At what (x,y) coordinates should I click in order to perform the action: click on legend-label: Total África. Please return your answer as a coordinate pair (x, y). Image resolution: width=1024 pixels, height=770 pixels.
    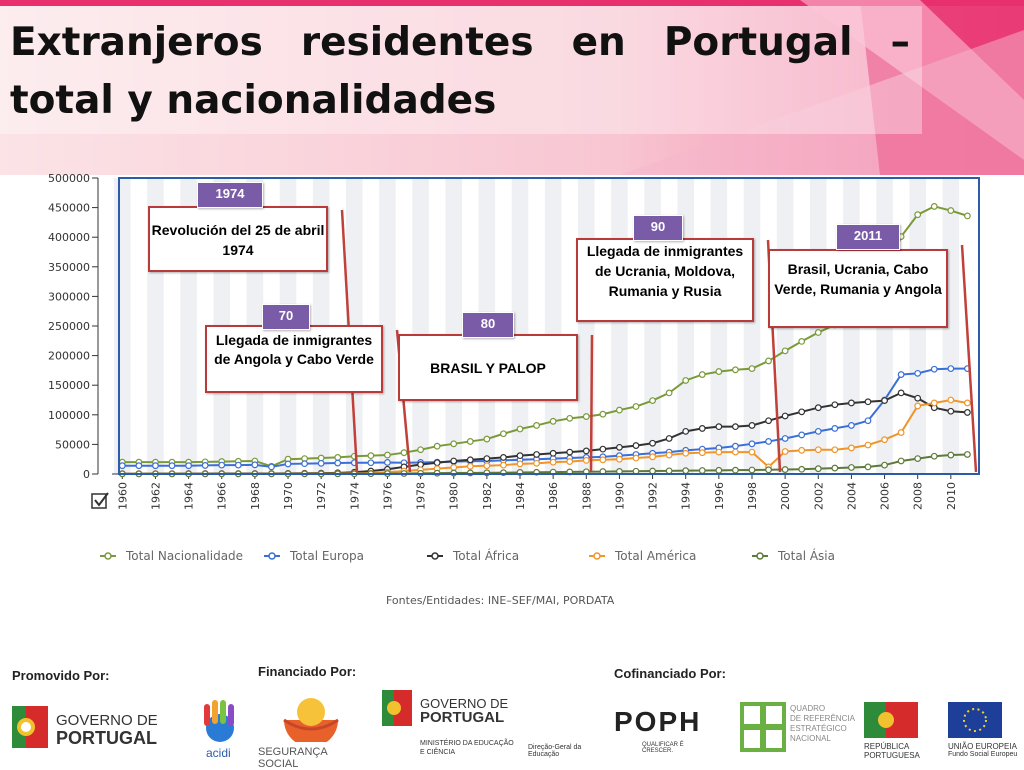
    Looking at the image, I should click on (485, 555).